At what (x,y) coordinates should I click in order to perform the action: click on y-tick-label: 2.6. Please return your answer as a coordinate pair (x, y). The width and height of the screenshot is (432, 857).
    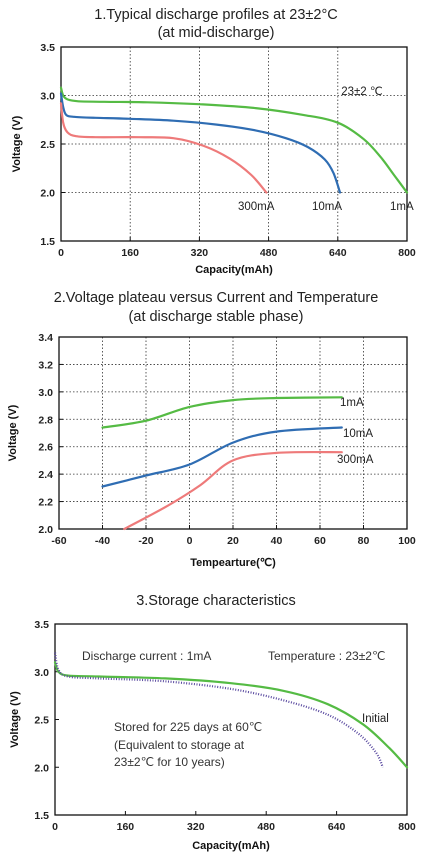
    Looking at the image, I should click on (45, 448).